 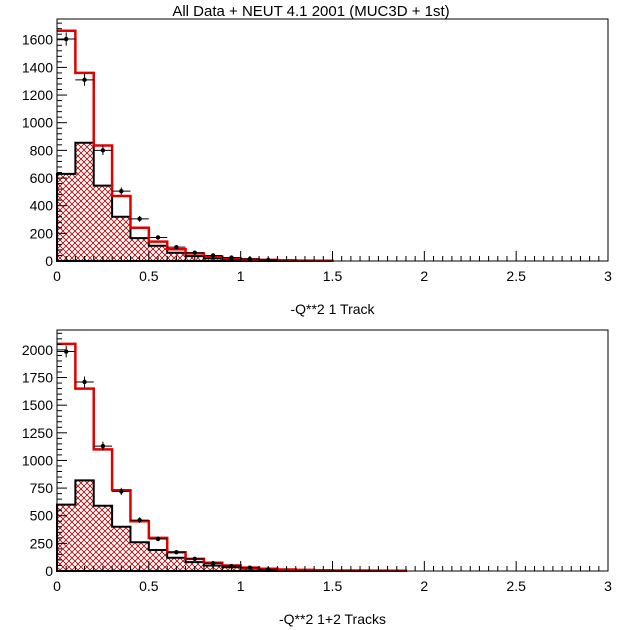 I want to click on y-tick-label: 750, so click(x=42, y=488).